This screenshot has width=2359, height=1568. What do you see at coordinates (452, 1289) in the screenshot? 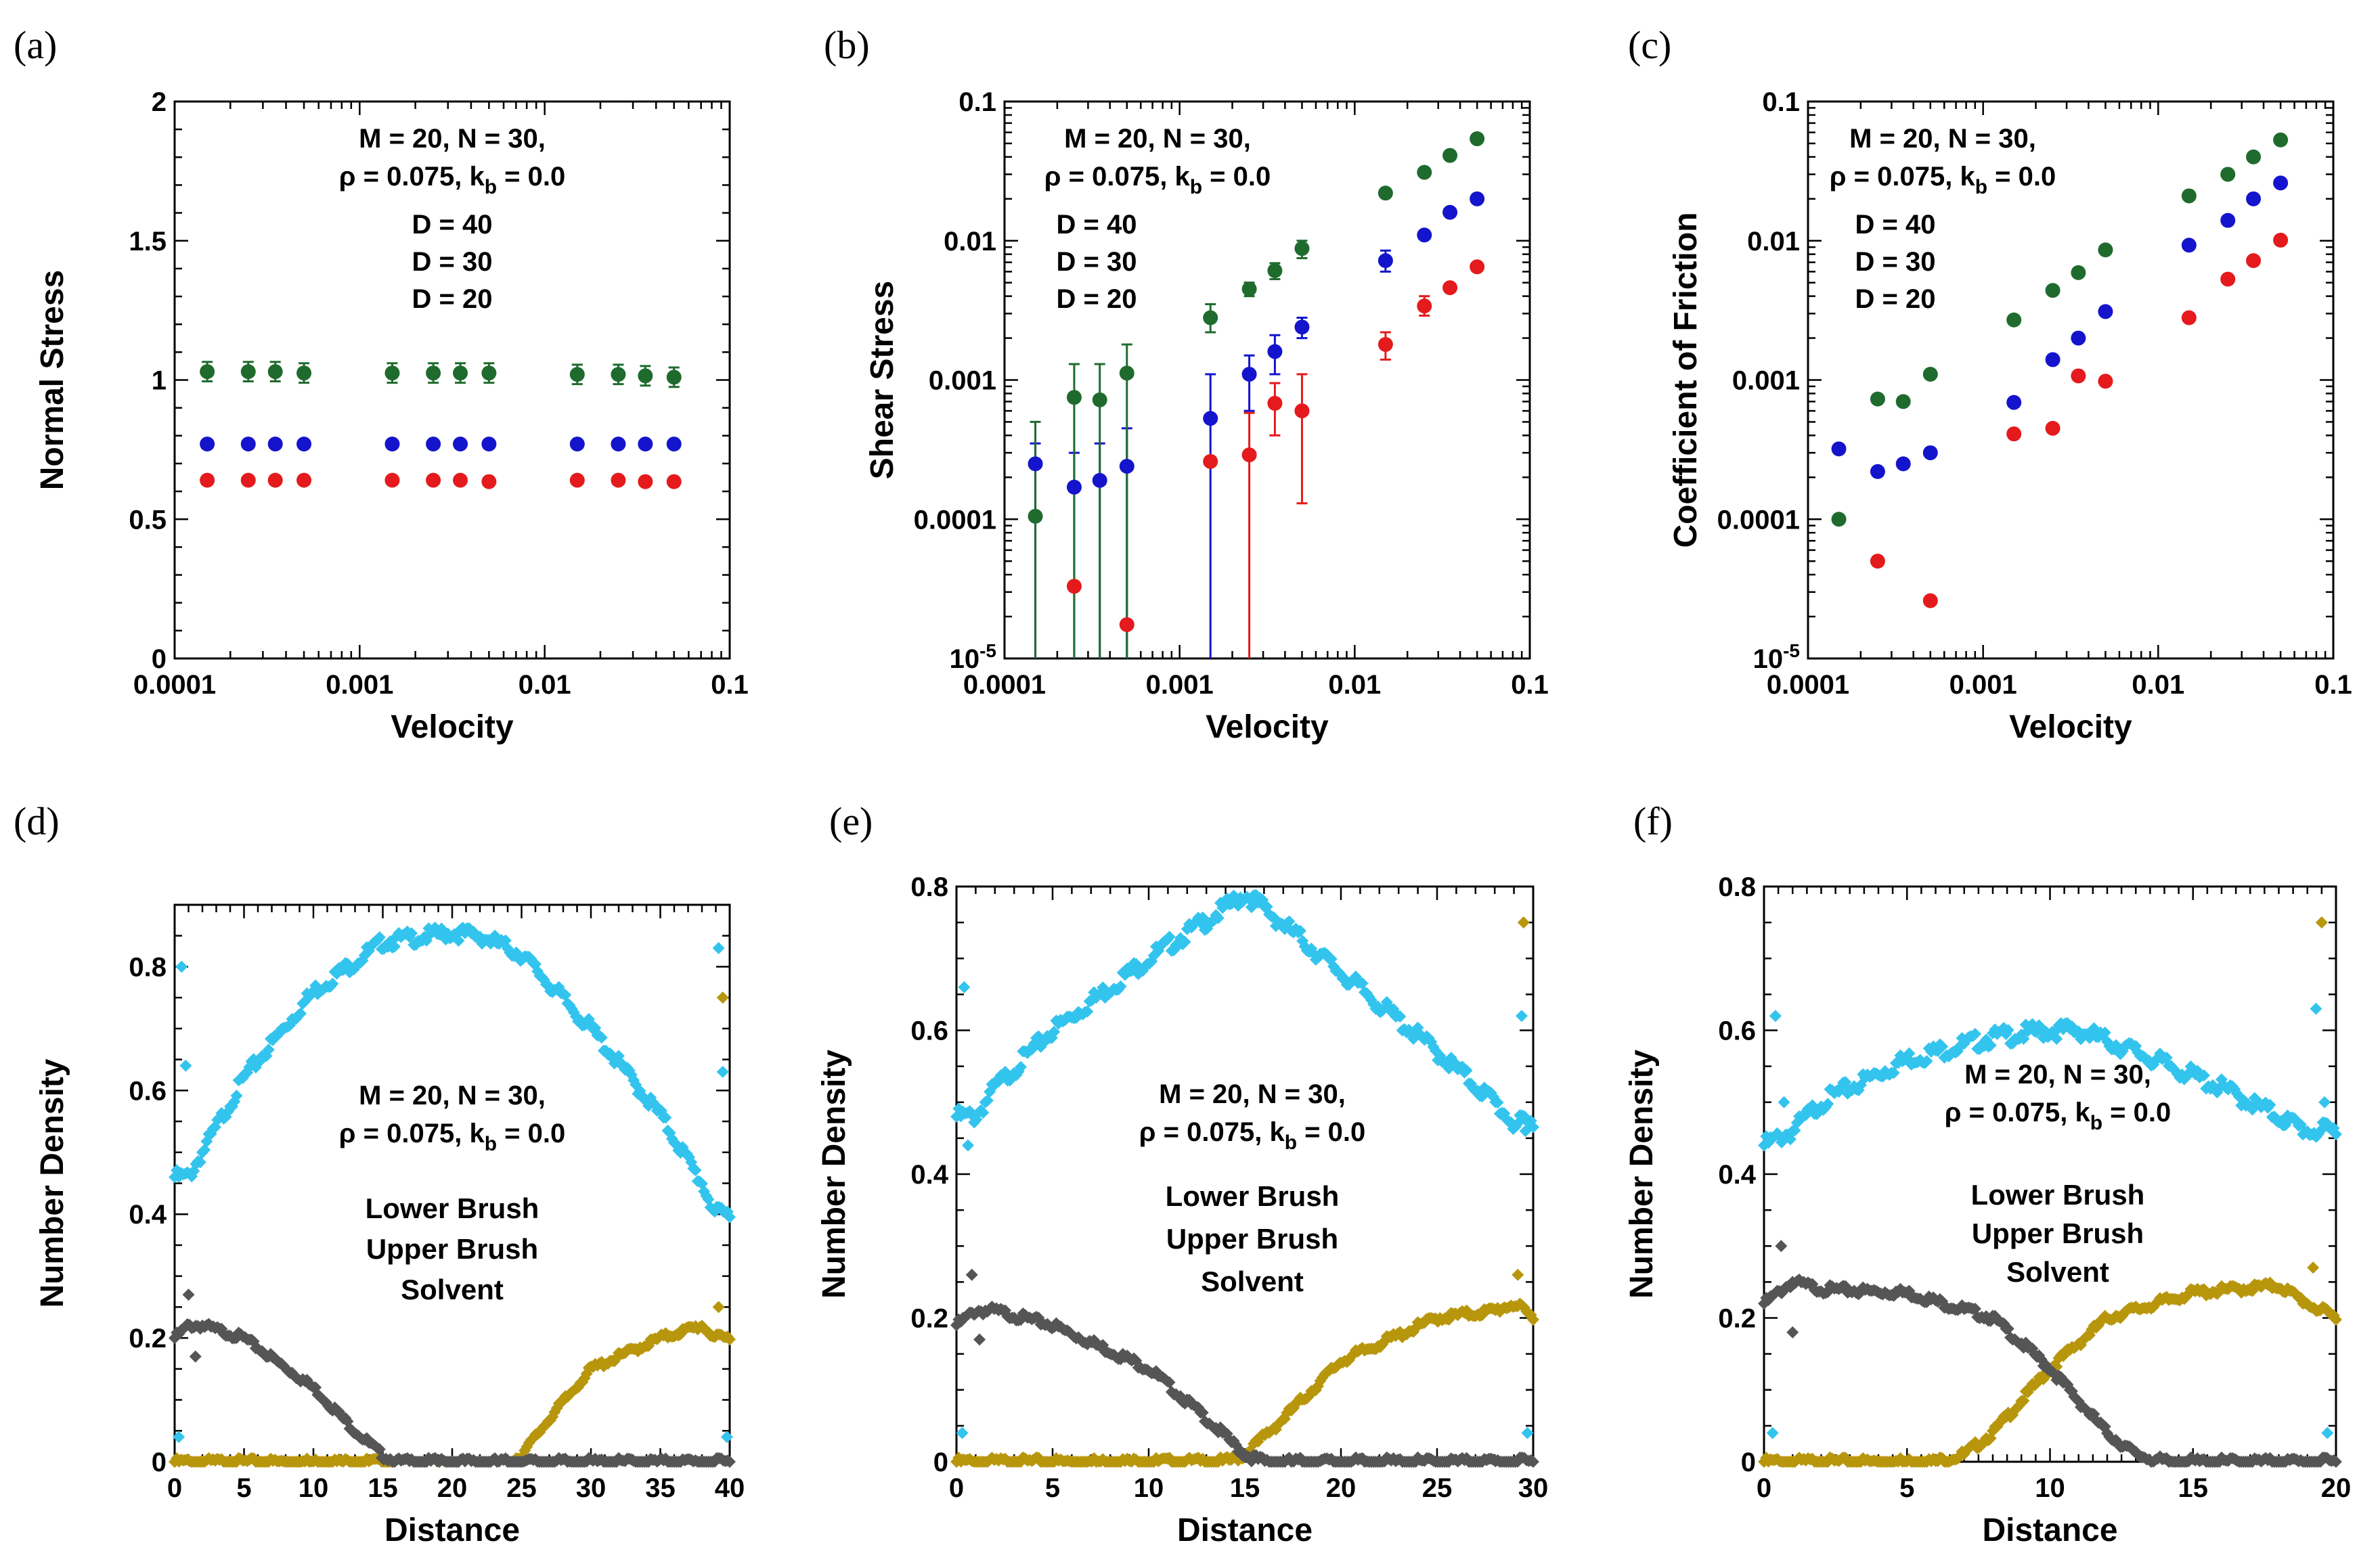
I see `legend-label: Solvent` at bounding box center [452, 1289].